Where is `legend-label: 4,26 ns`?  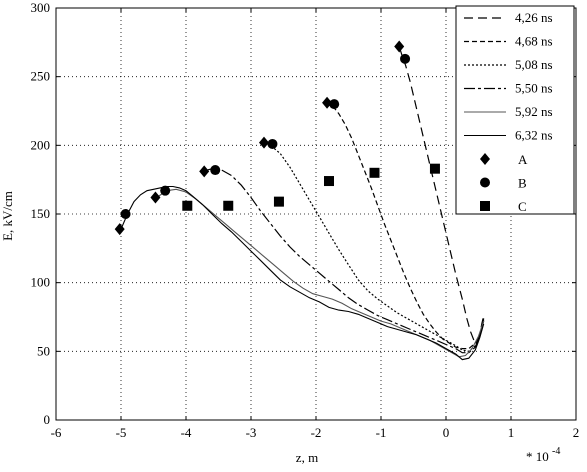
legend-label: 4,26 ns is located at coordinates (534, 17).